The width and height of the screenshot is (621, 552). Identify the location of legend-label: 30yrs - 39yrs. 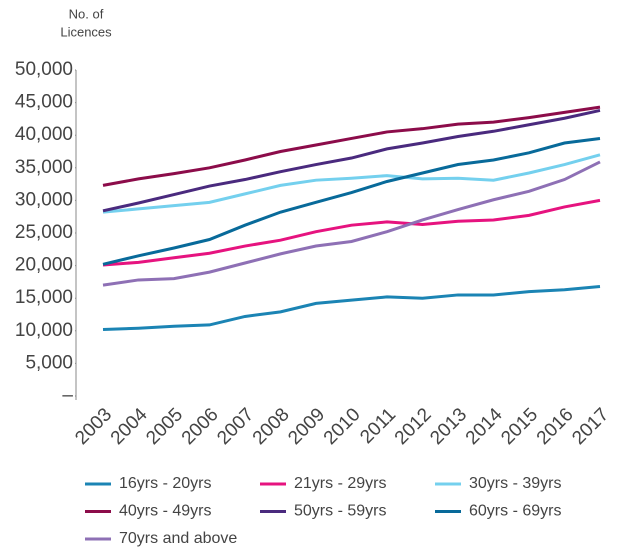
(515, 483).